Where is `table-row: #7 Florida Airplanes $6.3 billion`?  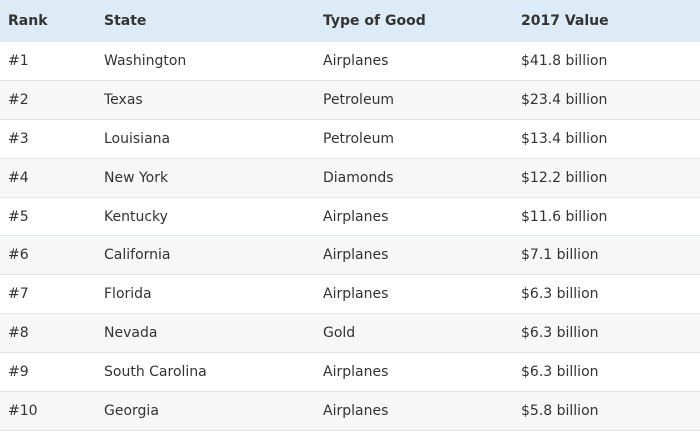
table-row: #7 Florida Airplanes $6.3 billion is located at coordinates (350, 295).